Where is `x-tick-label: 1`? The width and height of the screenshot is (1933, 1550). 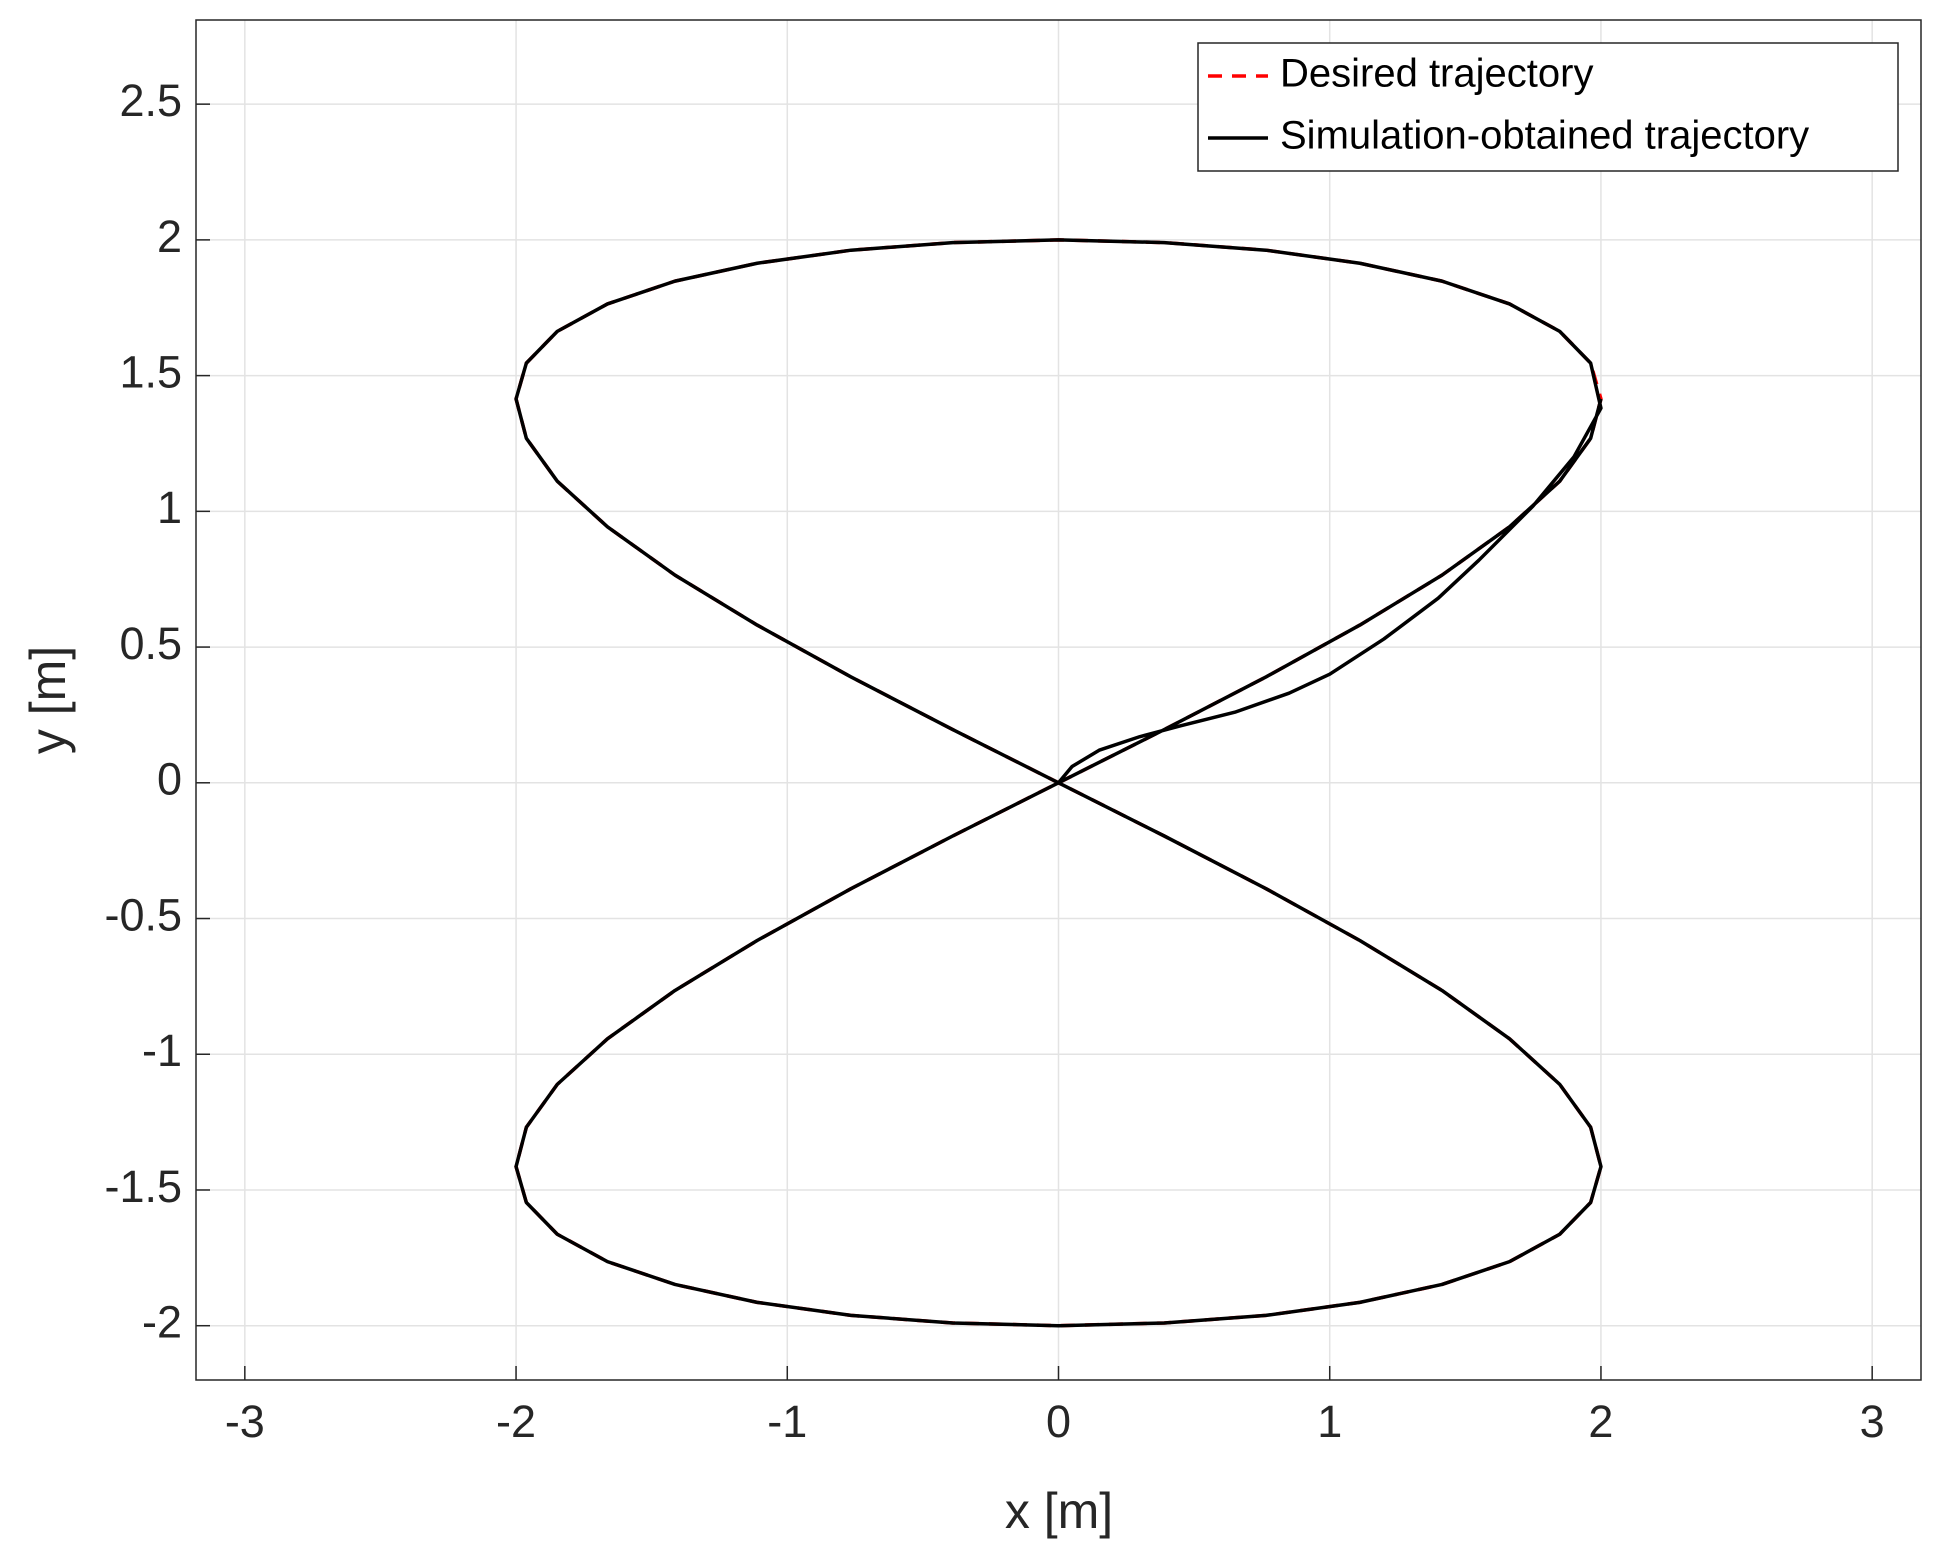
x-tick-label: 1 is located at coordinates (1329, 1421).